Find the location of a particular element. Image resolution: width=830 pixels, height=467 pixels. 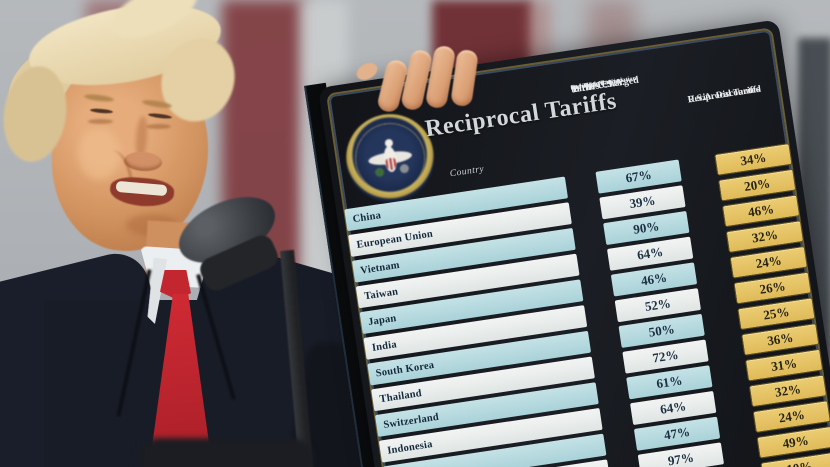

podium-shadow is located at coordinates (225, 452).